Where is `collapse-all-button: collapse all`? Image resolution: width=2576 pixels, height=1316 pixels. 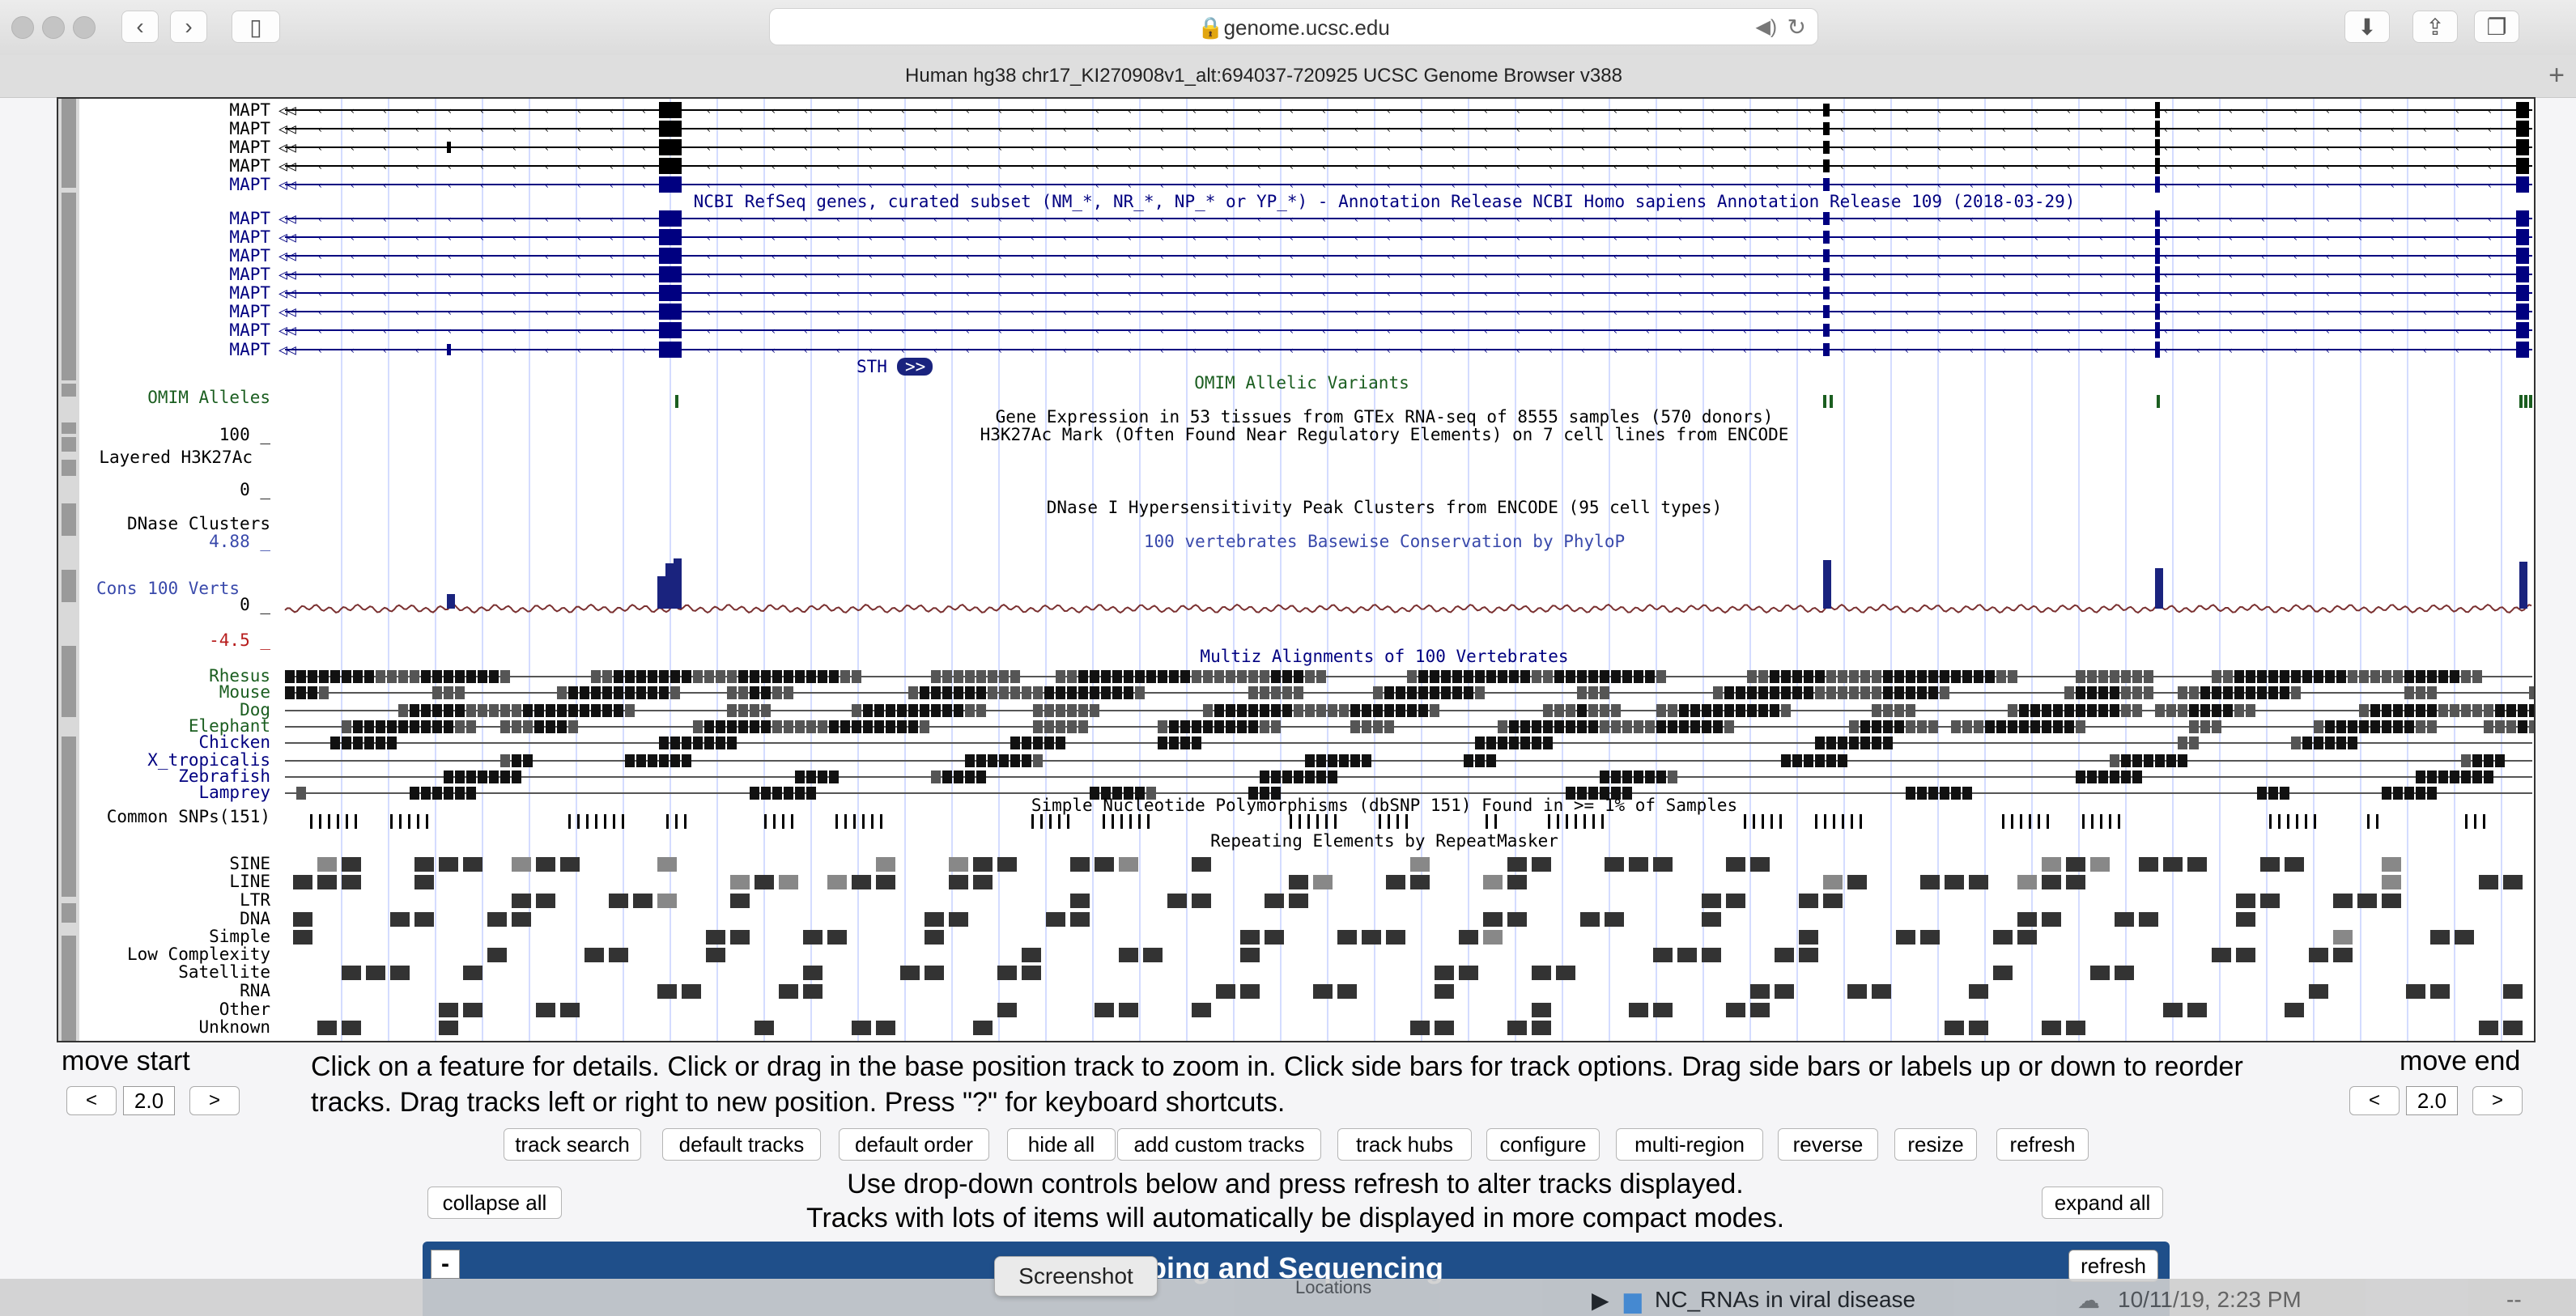 collapse-all-button: collapse all is located at coordinates (494, 1203).